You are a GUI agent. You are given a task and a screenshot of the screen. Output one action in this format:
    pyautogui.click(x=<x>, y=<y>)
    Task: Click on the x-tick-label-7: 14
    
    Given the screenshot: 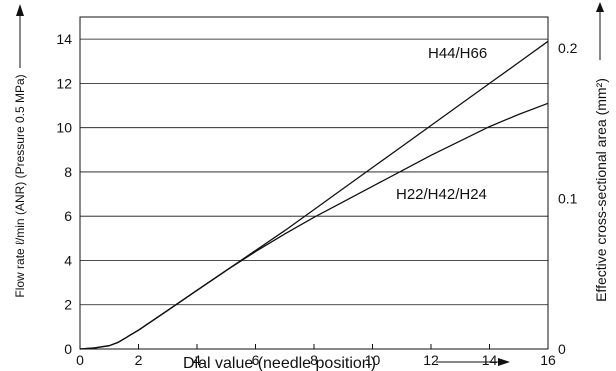 What is the action you would take?
    pyautogui.click(x=490, y=360)
    